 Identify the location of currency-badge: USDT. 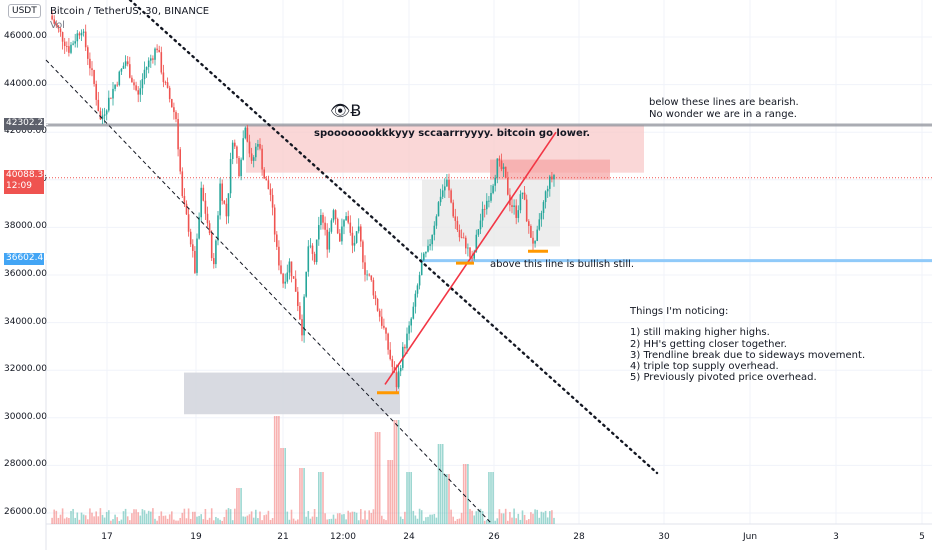
(24, 11).